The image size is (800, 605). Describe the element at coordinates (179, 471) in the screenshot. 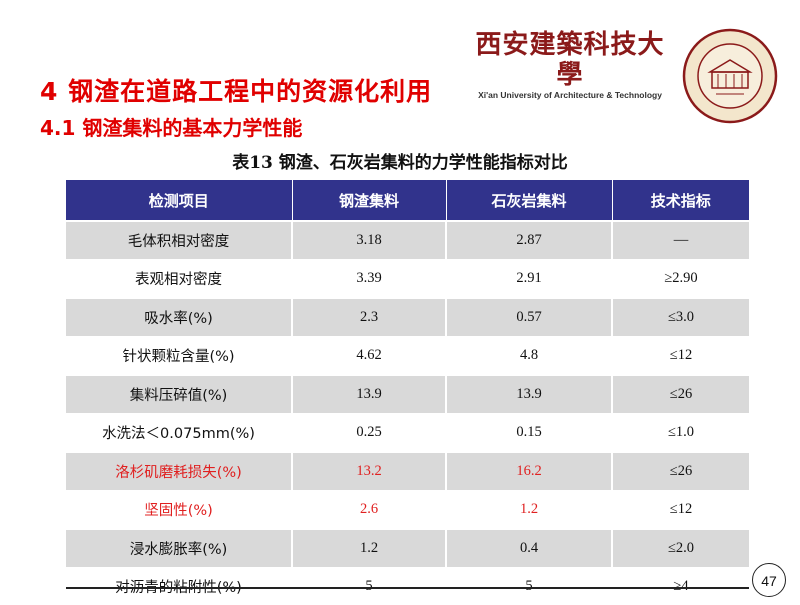

I see `cell-test-item: 洛杉矶磨耗损失(%)` at that location.